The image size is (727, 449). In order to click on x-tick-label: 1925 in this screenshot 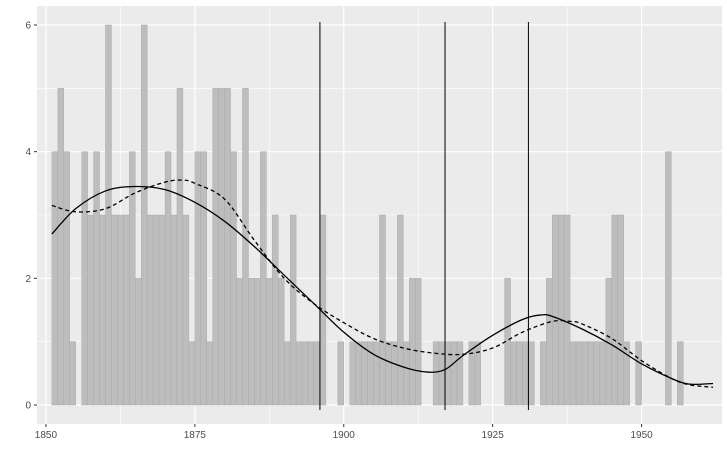, I will do `click(493, 435)`.